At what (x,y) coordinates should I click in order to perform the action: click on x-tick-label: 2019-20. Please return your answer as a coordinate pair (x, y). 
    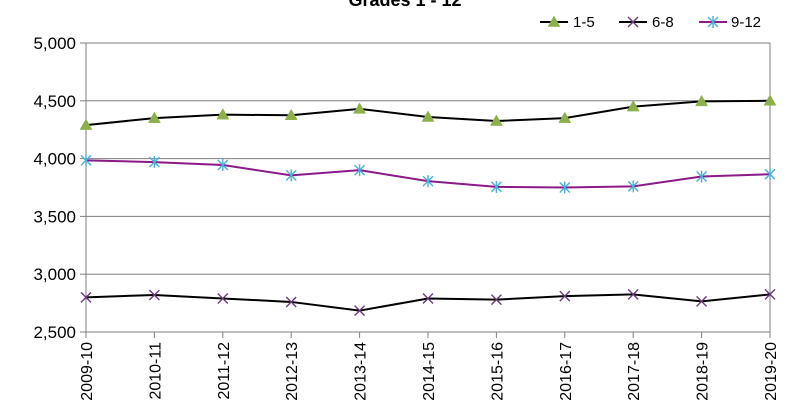
    Looking at the image, I should click on (771, 371).